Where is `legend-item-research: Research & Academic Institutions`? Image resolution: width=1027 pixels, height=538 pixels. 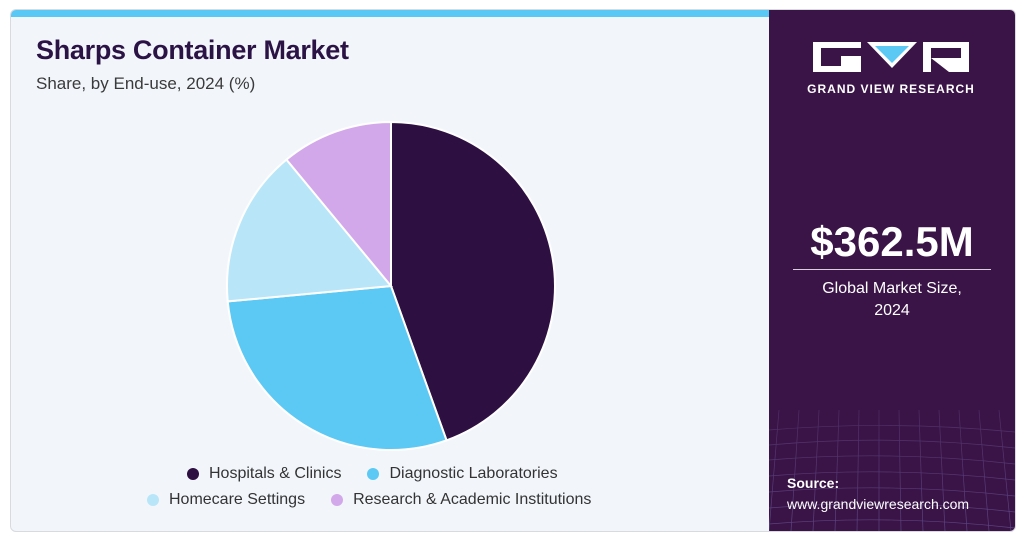 legend-item-research: Research & Academic Institutions is located at coordinates (461, 500).